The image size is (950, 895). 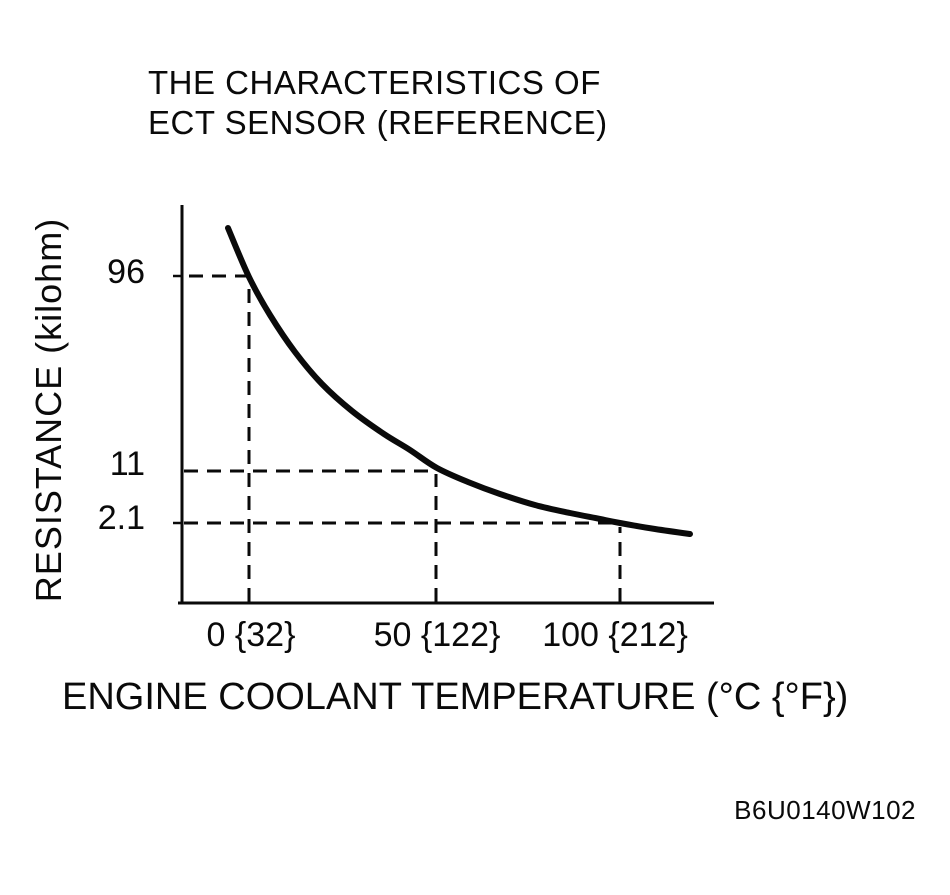 What do you see at coordinates (127, 464) in the screenshot?
I see `y-tick-label-11: 11` at bounding box center [127, 464].